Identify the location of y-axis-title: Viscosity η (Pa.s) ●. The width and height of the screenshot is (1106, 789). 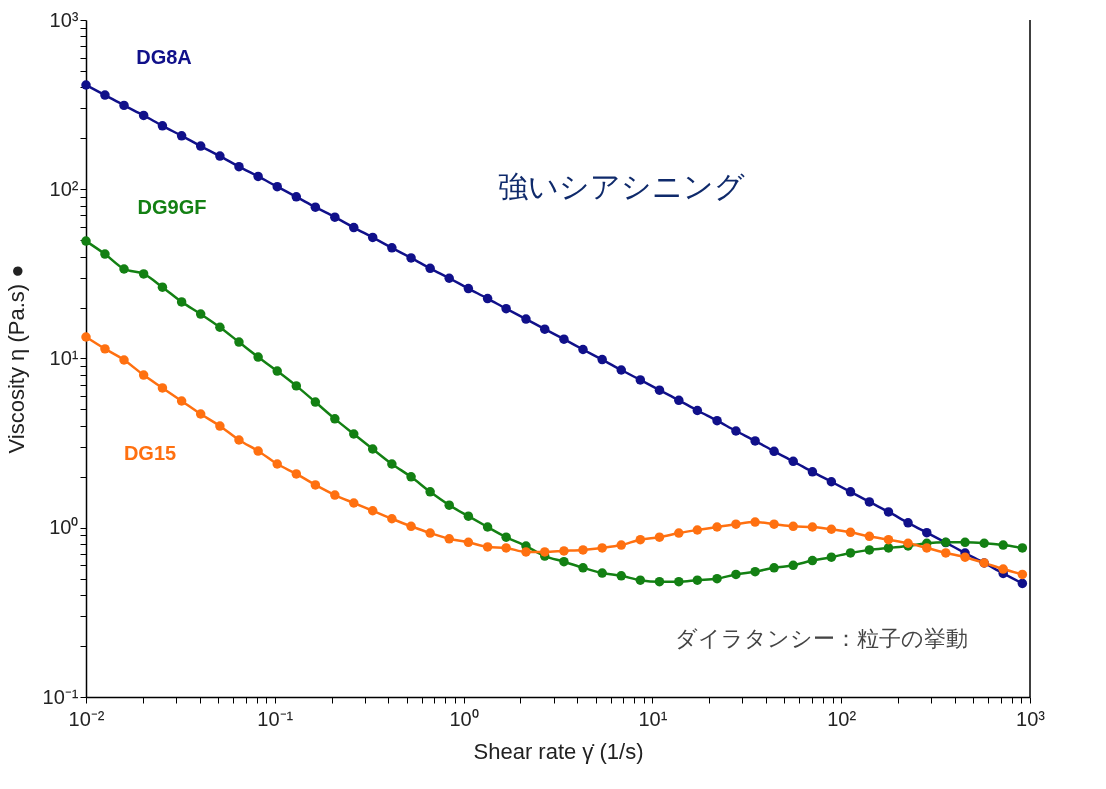
(16, 359).